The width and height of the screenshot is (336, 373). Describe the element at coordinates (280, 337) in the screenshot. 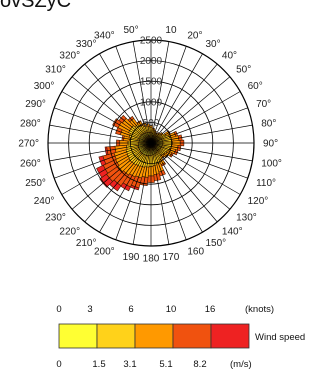

I see `legend-title: Wind speed` at that location.